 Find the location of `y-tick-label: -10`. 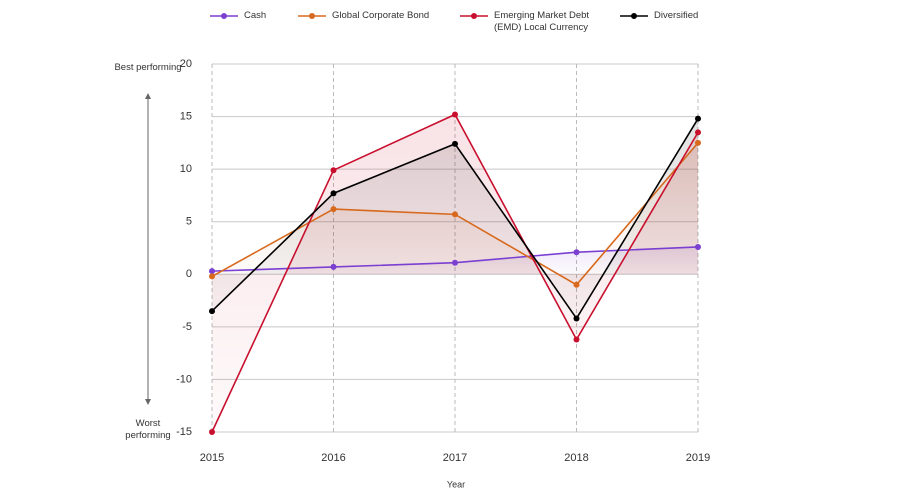

y-tick-label: -10 is located at coordinates (184, 379).